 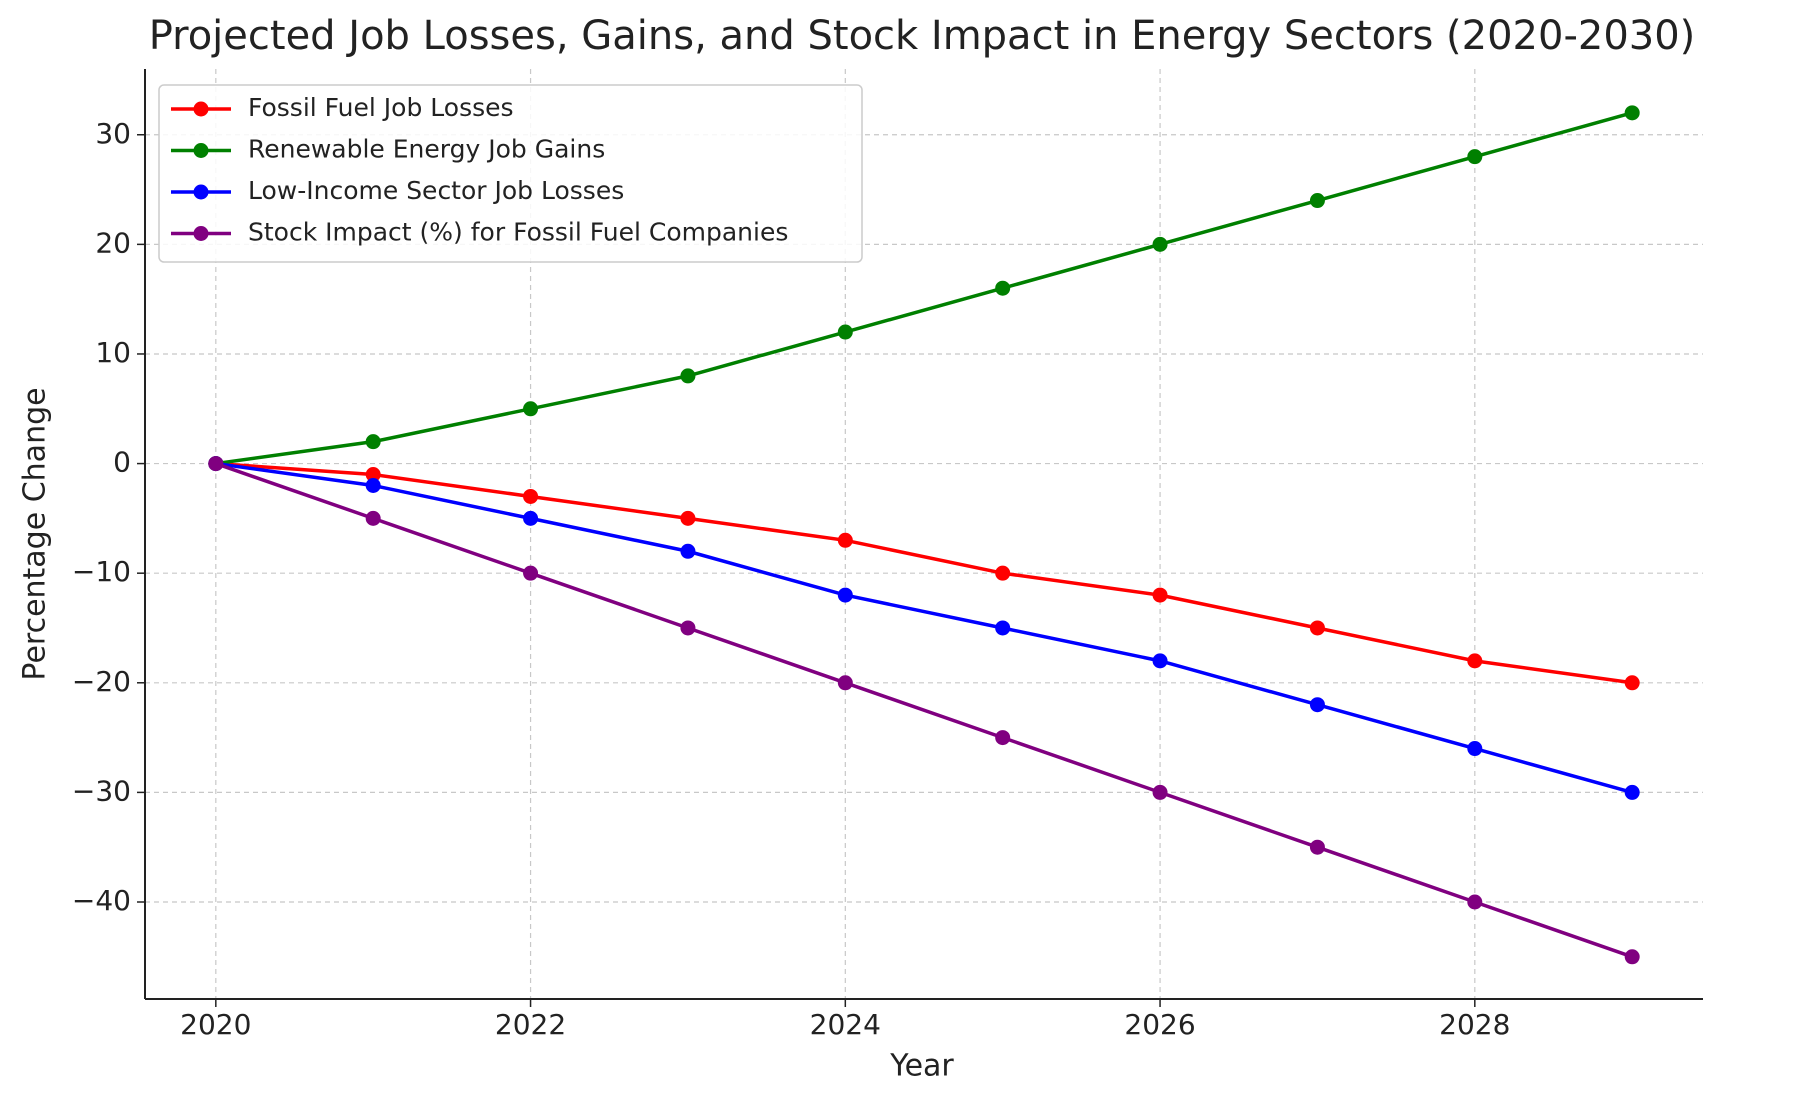 I want to click on y-tick-label: 0, so click(x=122, y=462).